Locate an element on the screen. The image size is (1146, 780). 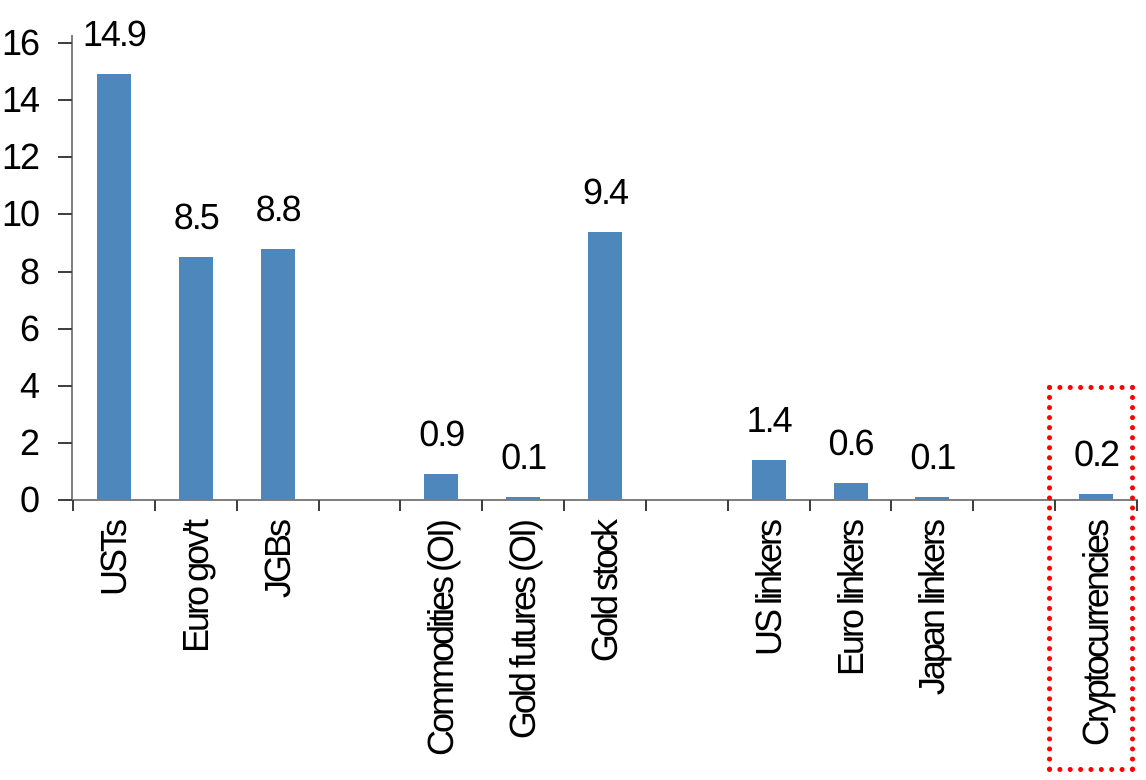
bar-value-label: 14.9 is located at coordinates (114, 34).